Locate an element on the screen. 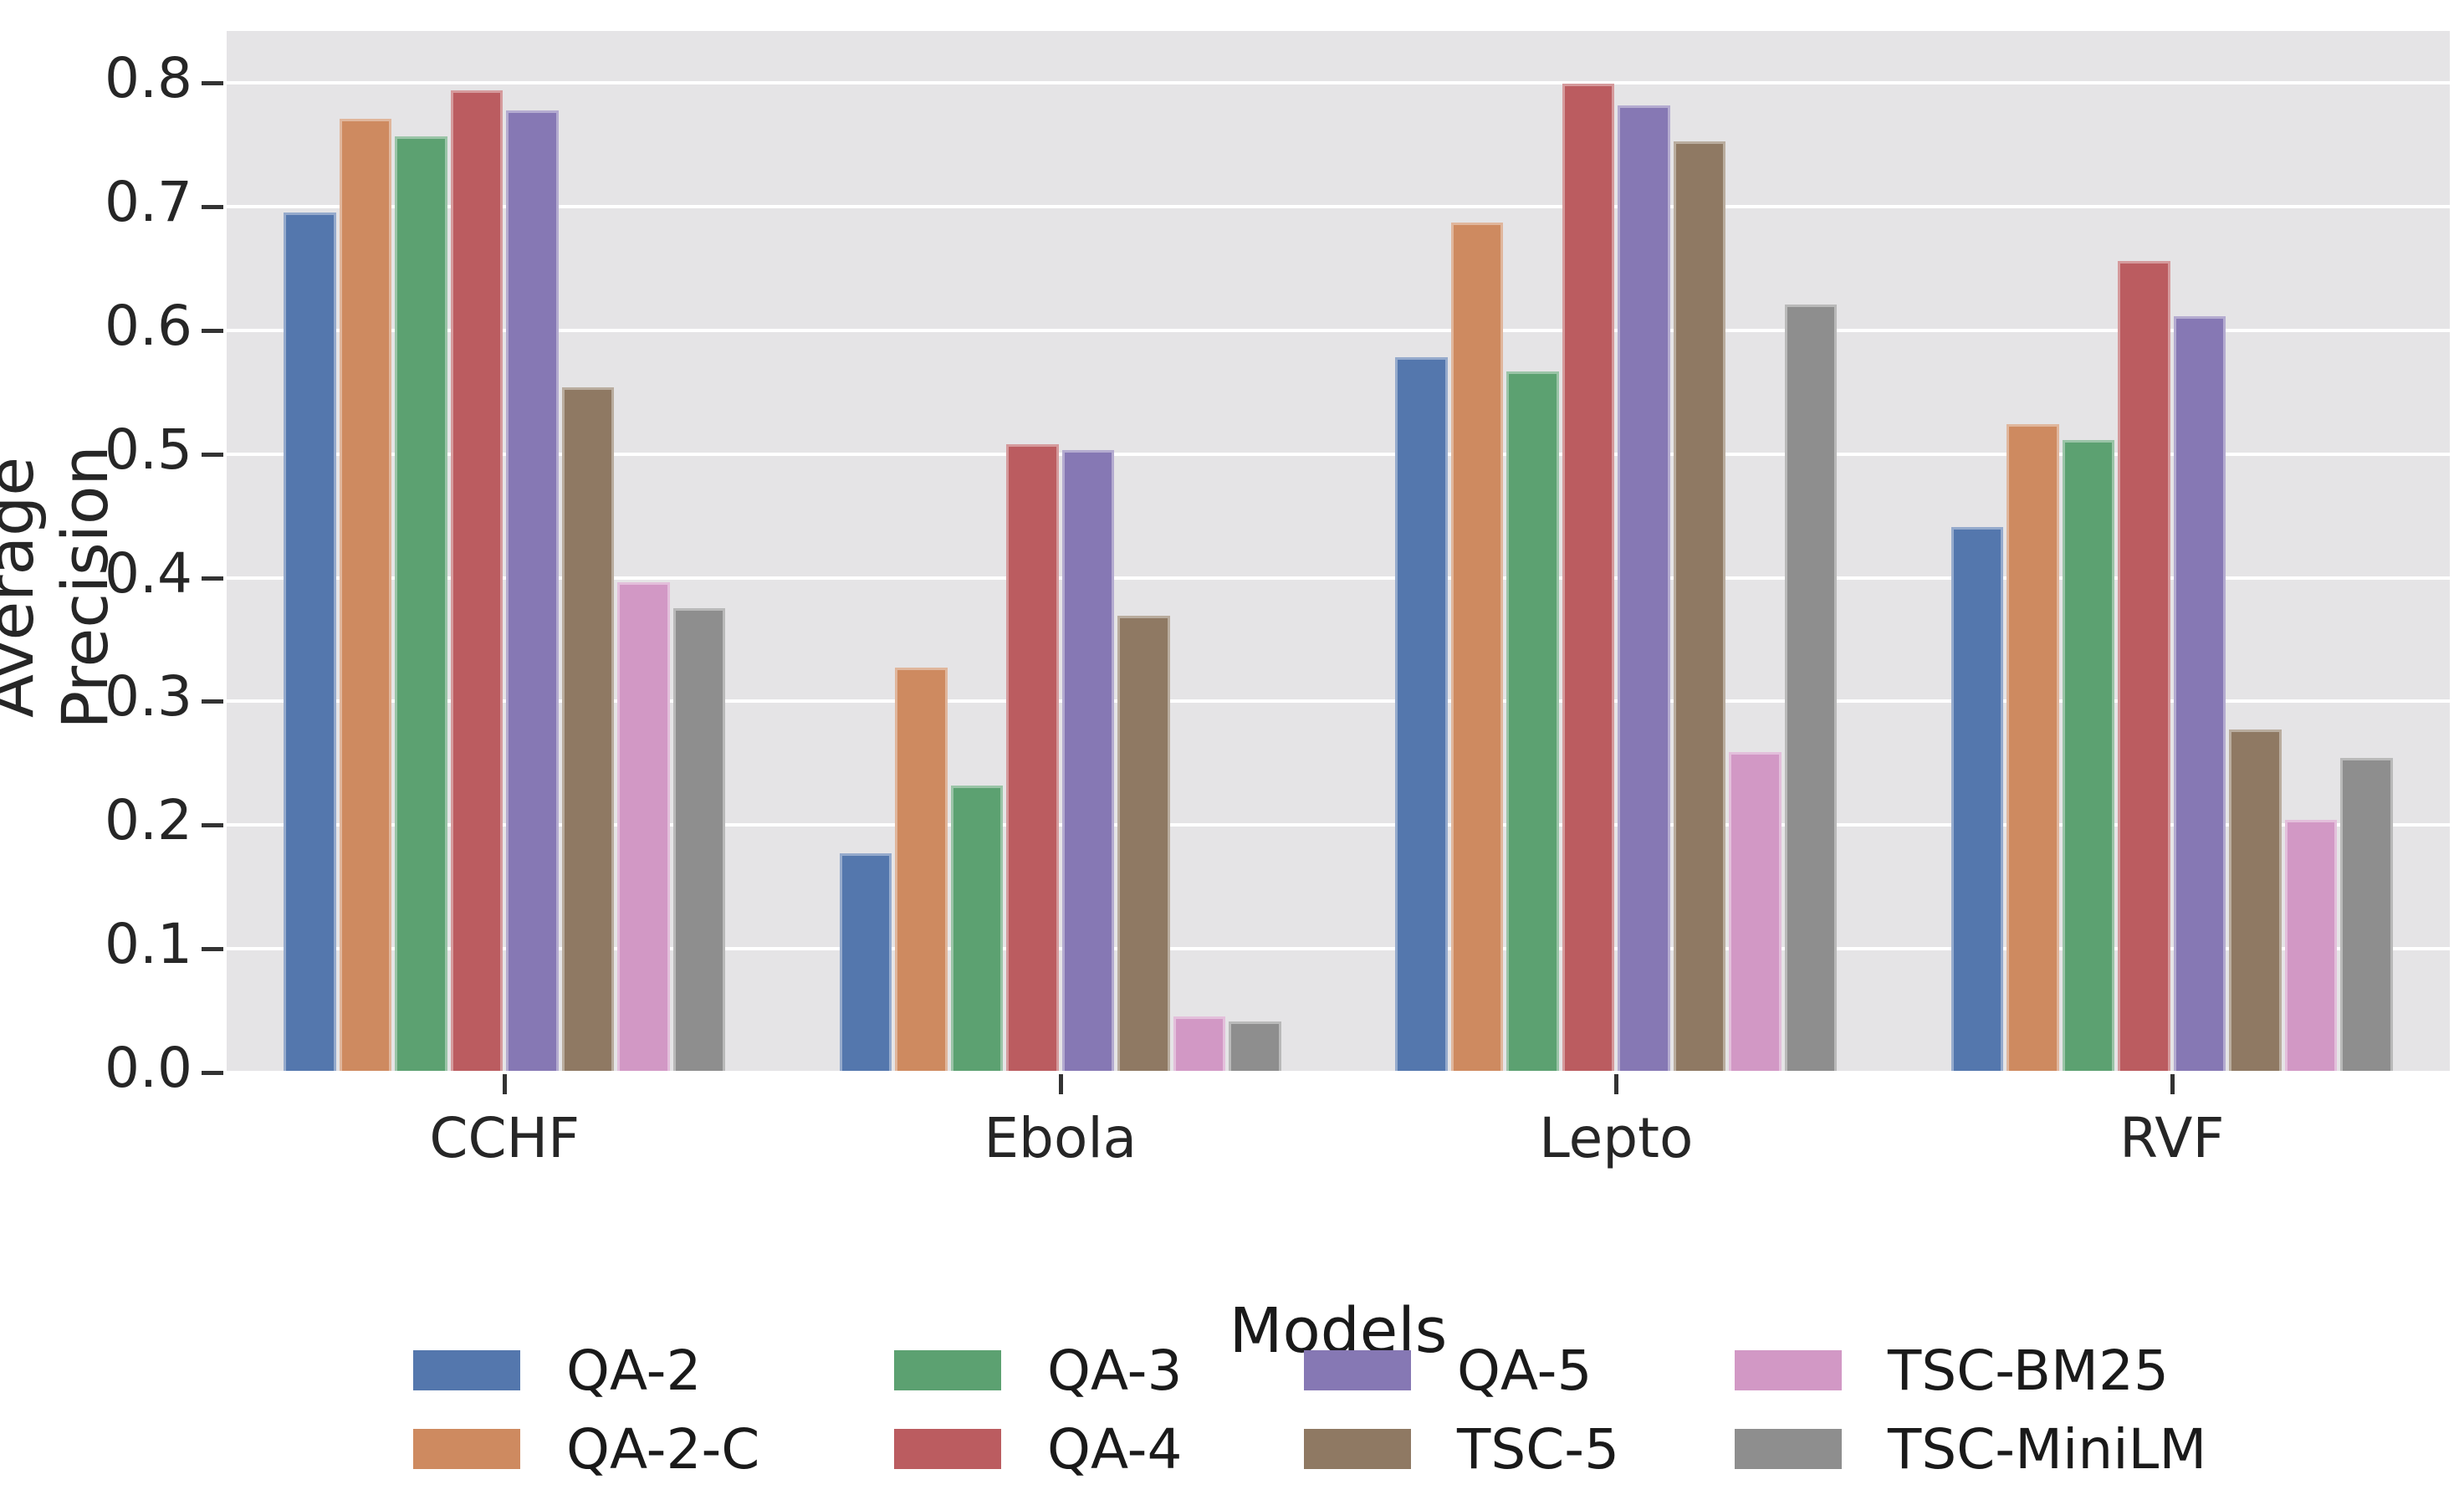  y-tick-label: 0.5 is located at coordinates (149, 449).